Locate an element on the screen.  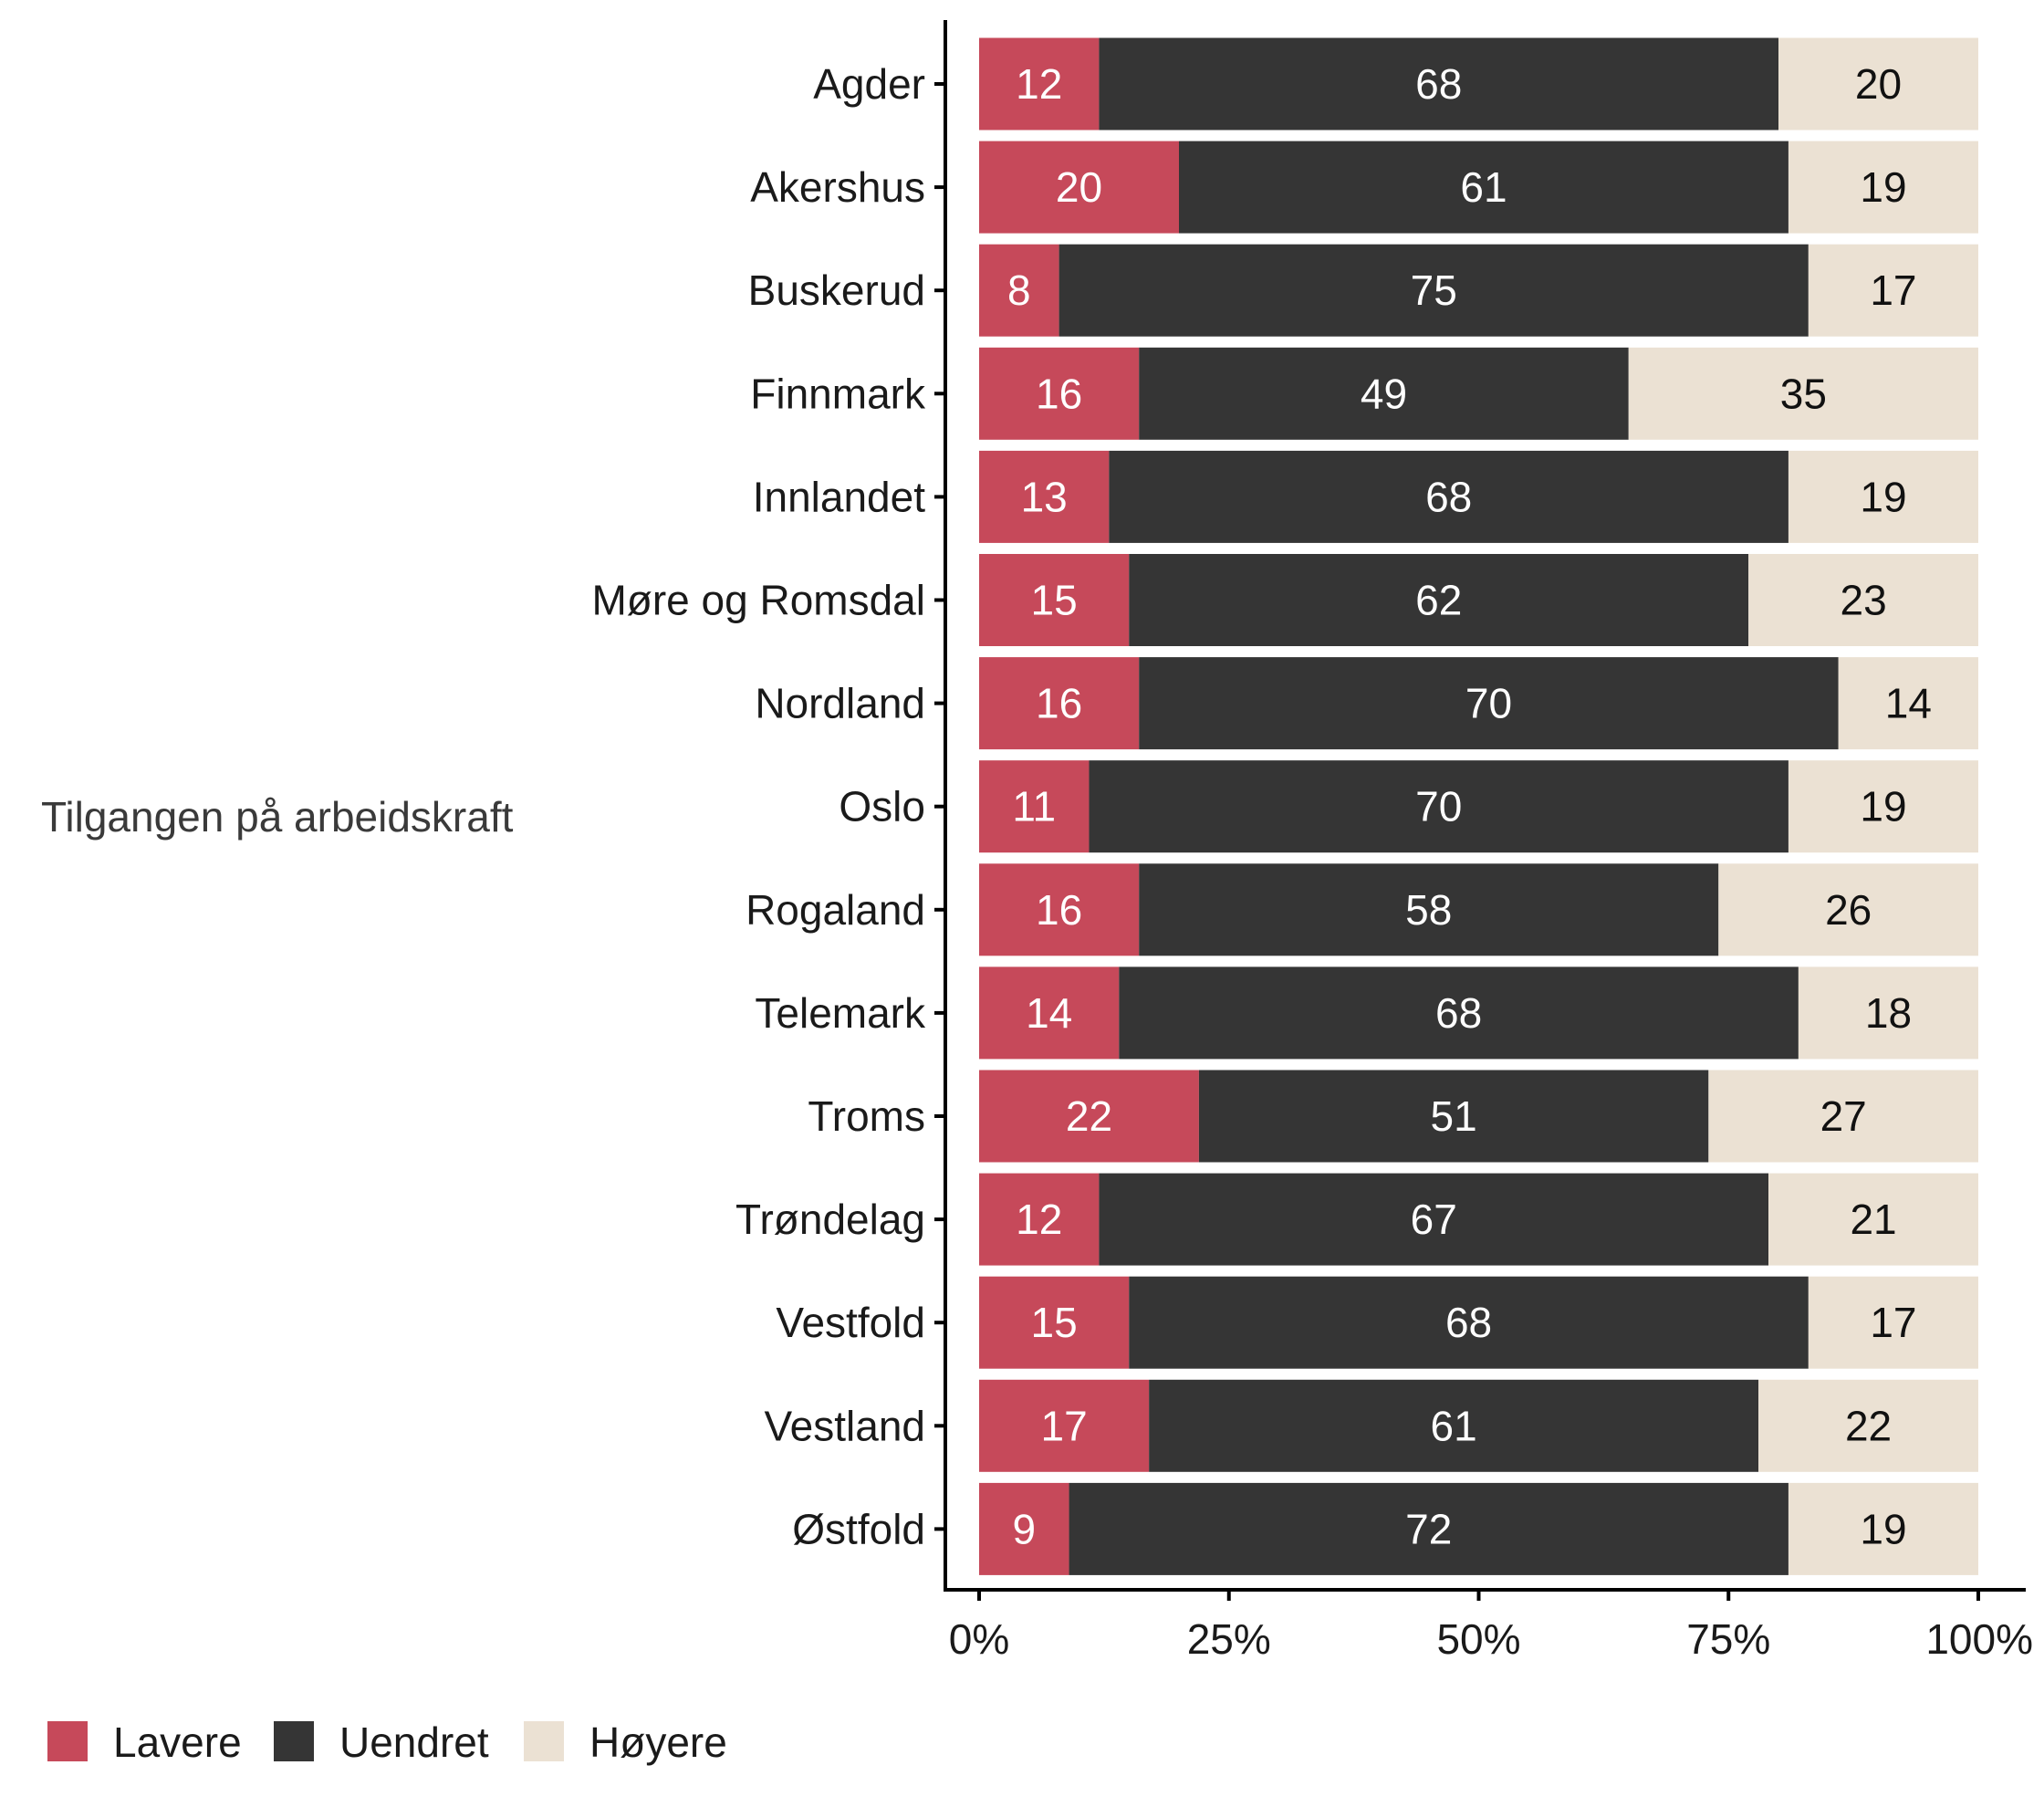
data-label-akershus-hoyere: 19 is located at coordinates (1883, 187).